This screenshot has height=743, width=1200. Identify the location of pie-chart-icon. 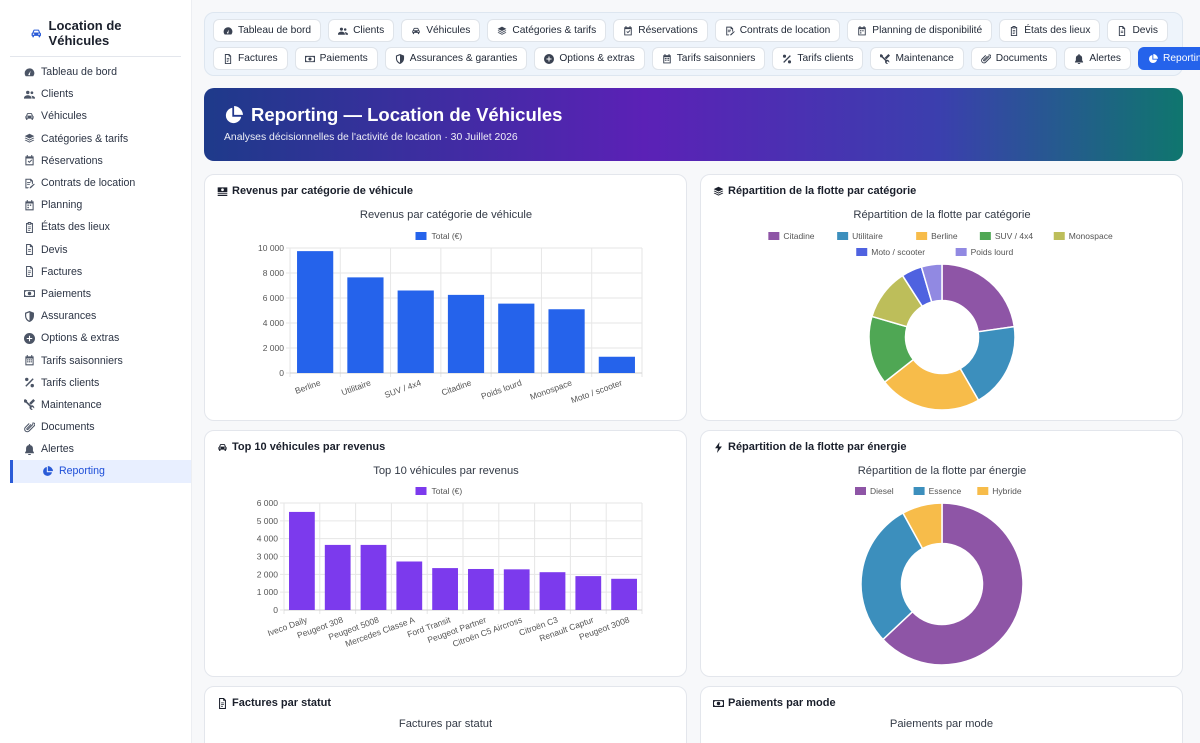
(48, 470).